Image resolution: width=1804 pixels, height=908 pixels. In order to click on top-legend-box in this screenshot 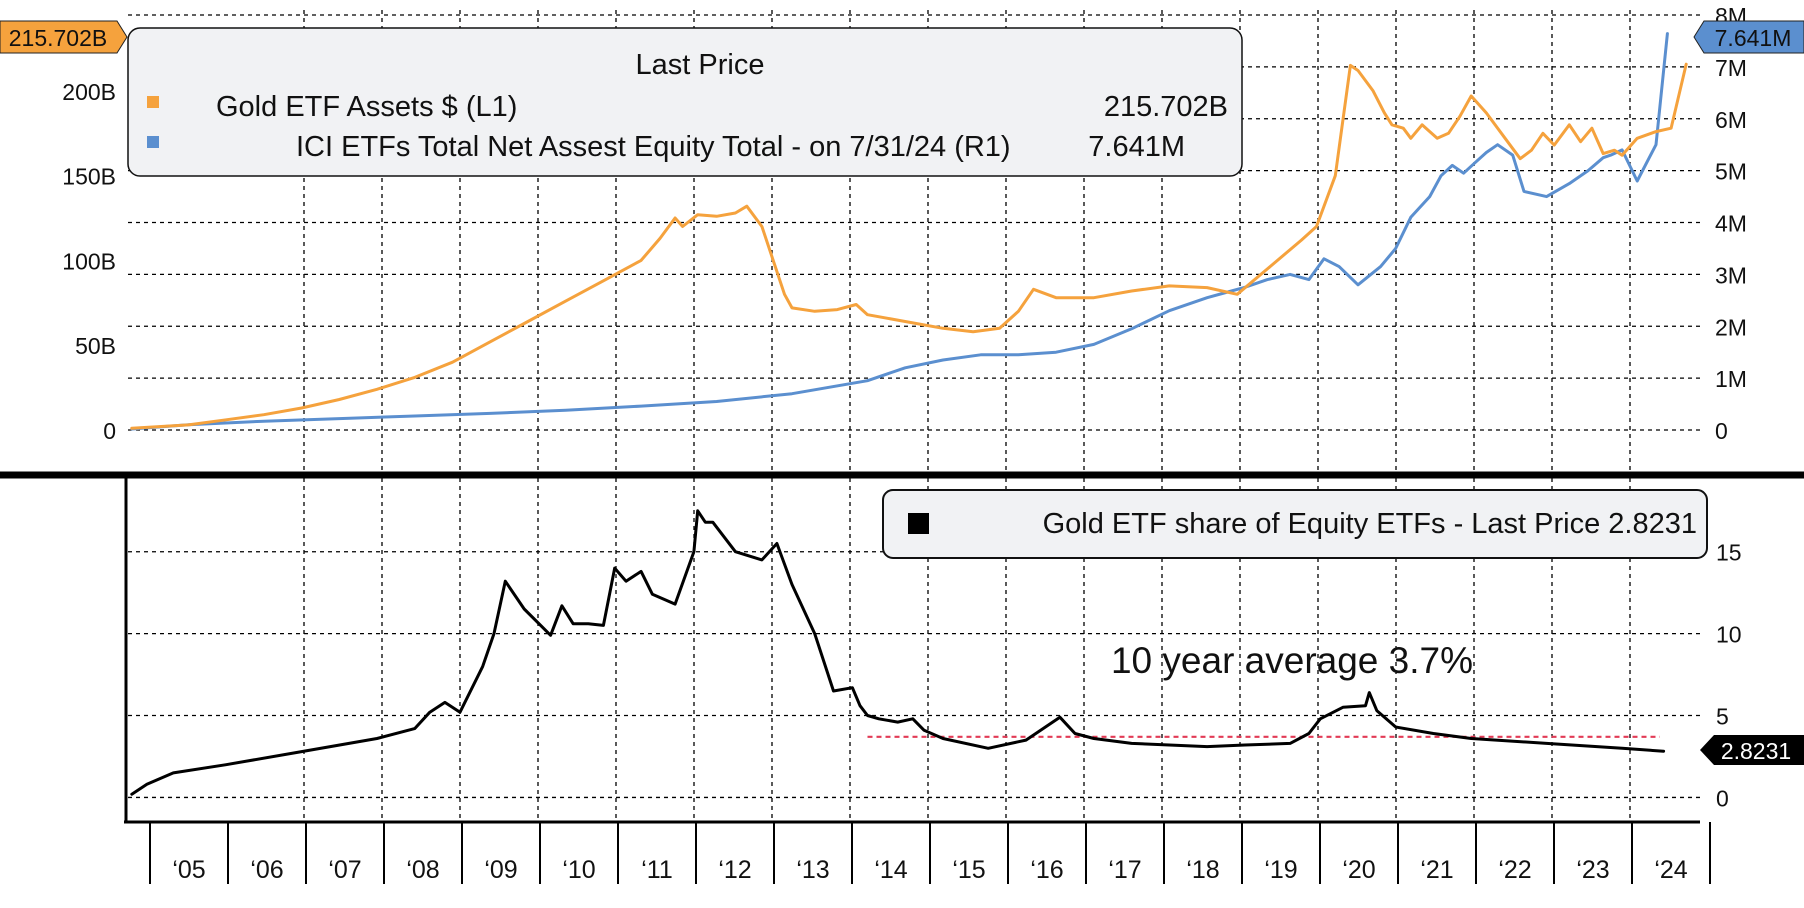, I will do `click(685, 102)`.